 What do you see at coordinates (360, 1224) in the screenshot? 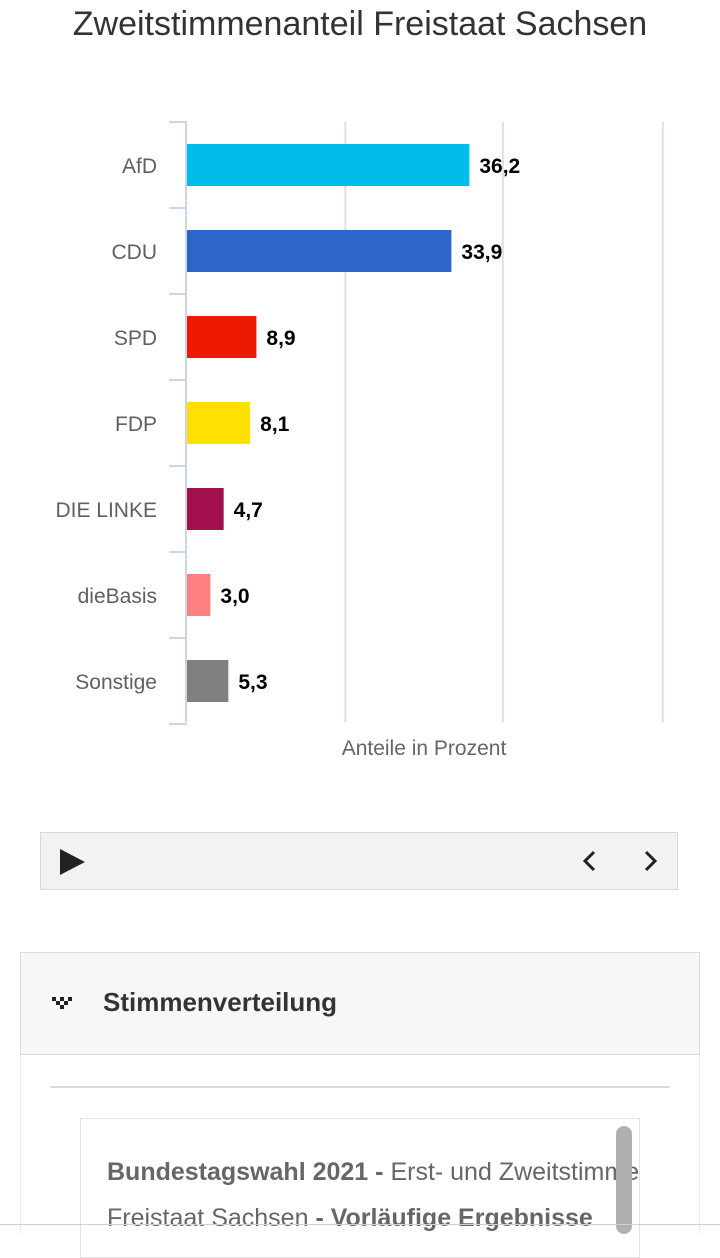
I see `bottom-divider` at bounding box center [360, 1224].